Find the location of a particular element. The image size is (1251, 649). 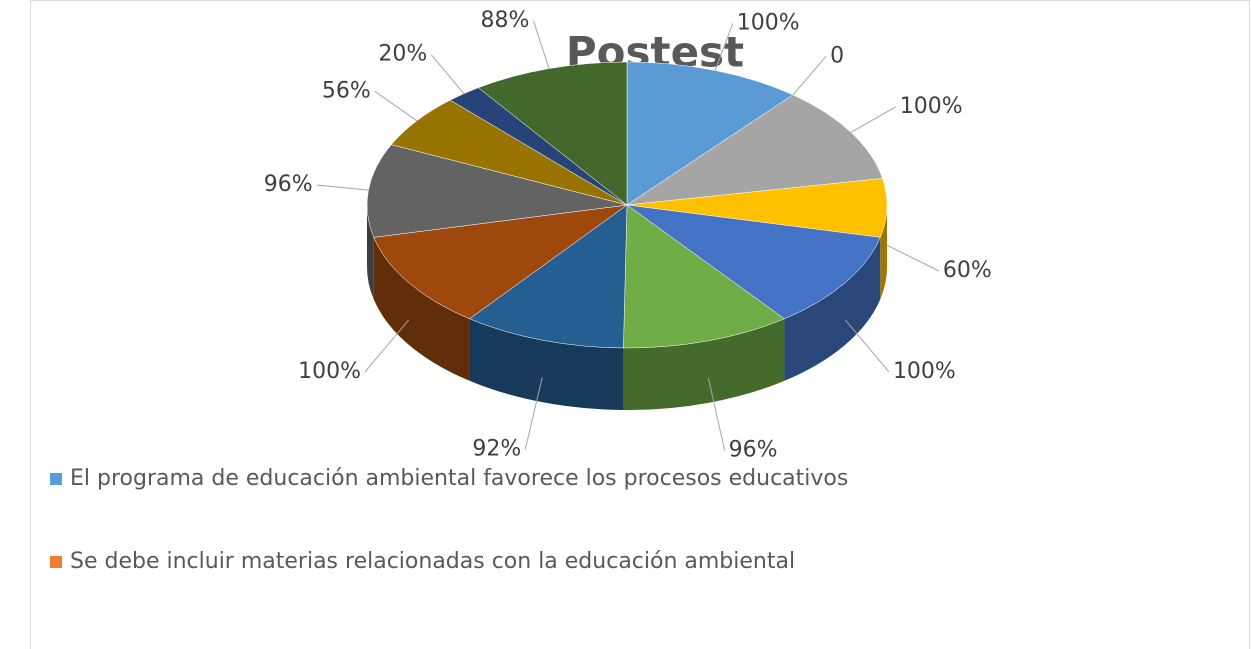

data-label: 92% is located at coordinates (496, 448).